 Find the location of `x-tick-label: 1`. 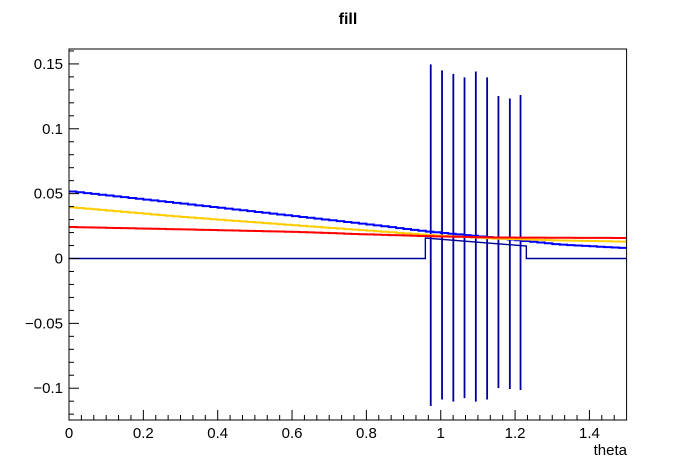

x-tick-label: 1 is located at coordinates (441, 433).